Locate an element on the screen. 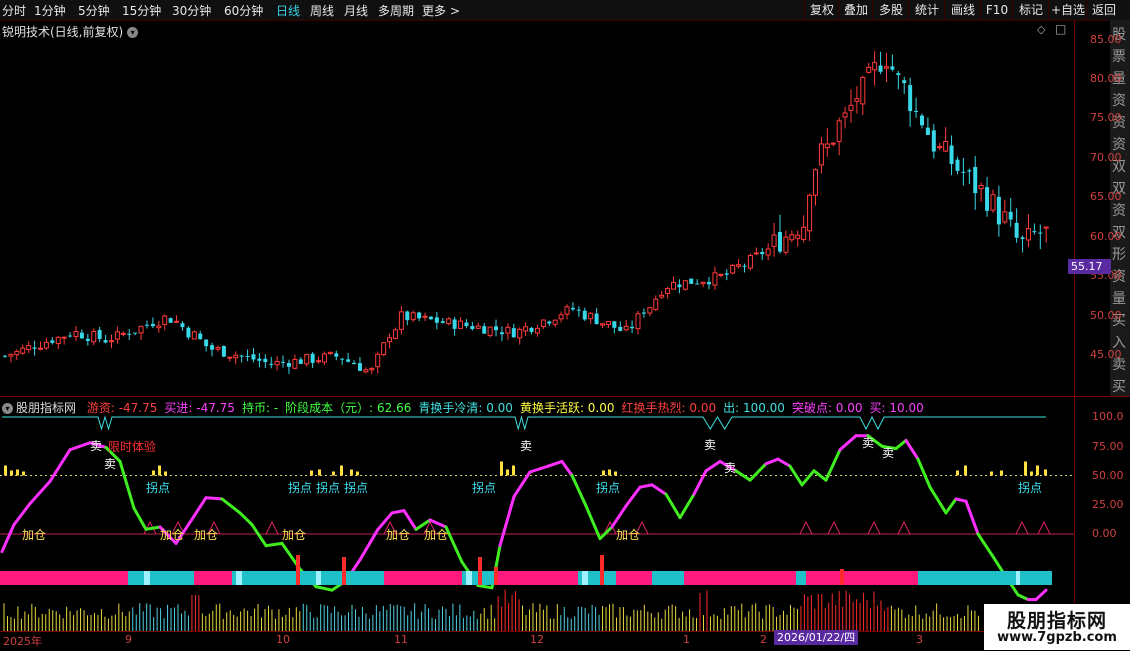 The image size is (1130, 651). side-strip-char: 双 is located at coordinates (1119, 189).